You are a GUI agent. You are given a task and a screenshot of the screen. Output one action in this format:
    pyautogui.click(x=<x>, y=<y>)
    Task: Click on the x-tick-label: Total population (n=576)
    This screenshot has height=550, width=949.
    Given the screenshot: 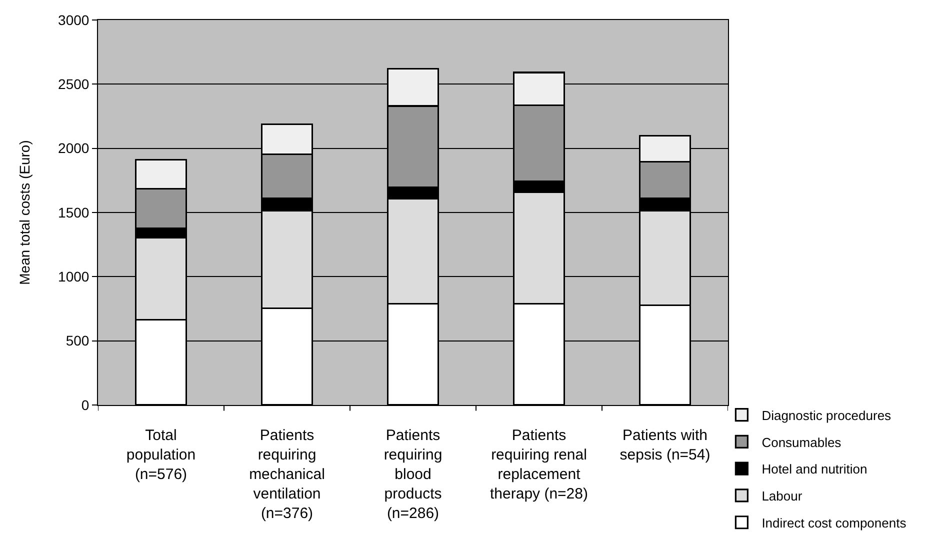 What is the action you would take?
    pyautogui.click(x=161, y=455)
    